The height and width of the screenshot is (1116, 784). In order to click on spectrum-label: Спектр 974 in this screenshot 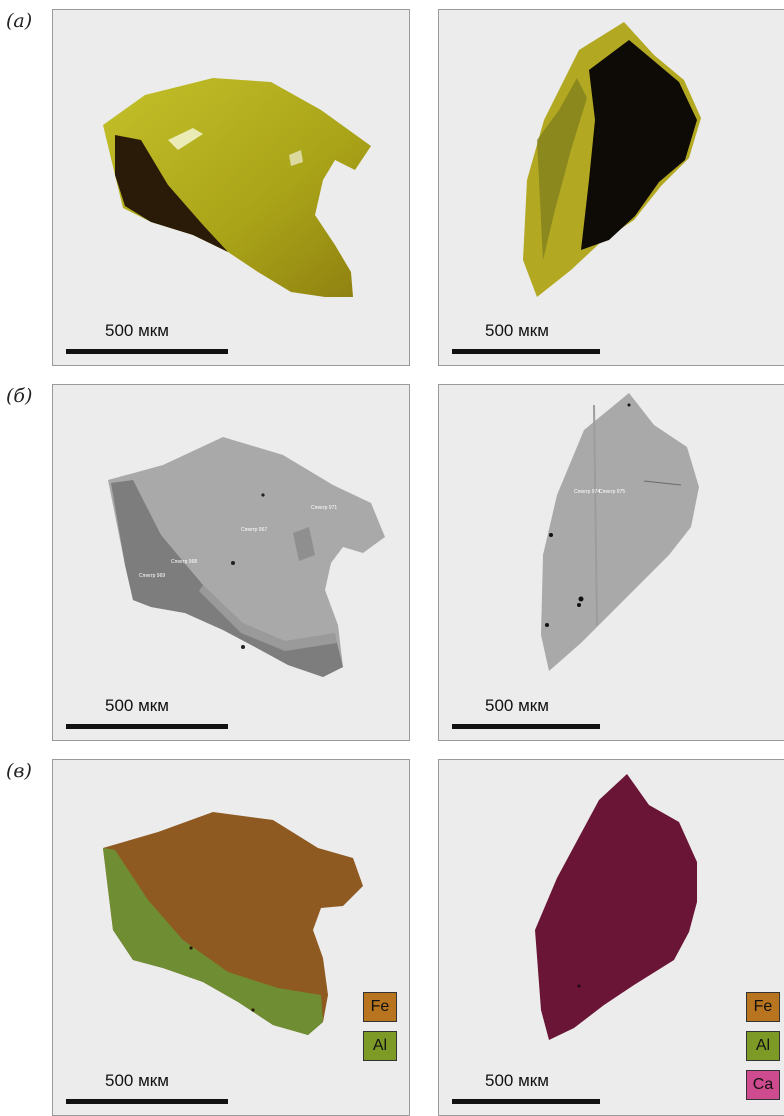, I will do `click(587, 492)`.